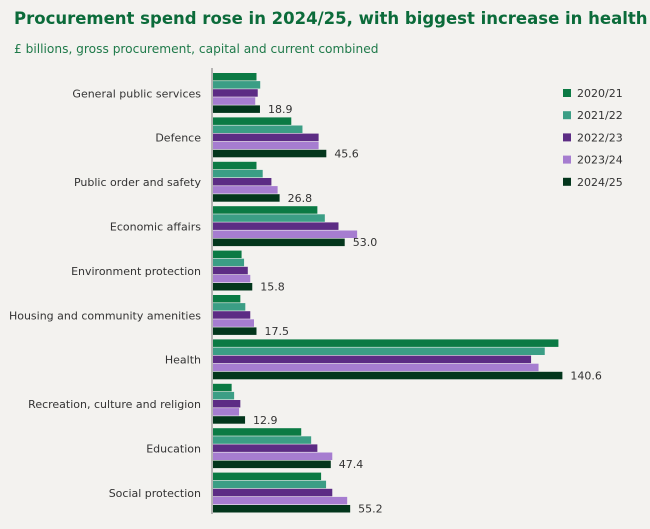 The height and width of the screenshot is (529, 650). I want to click on data-label: 45.6, so click(346, 153).